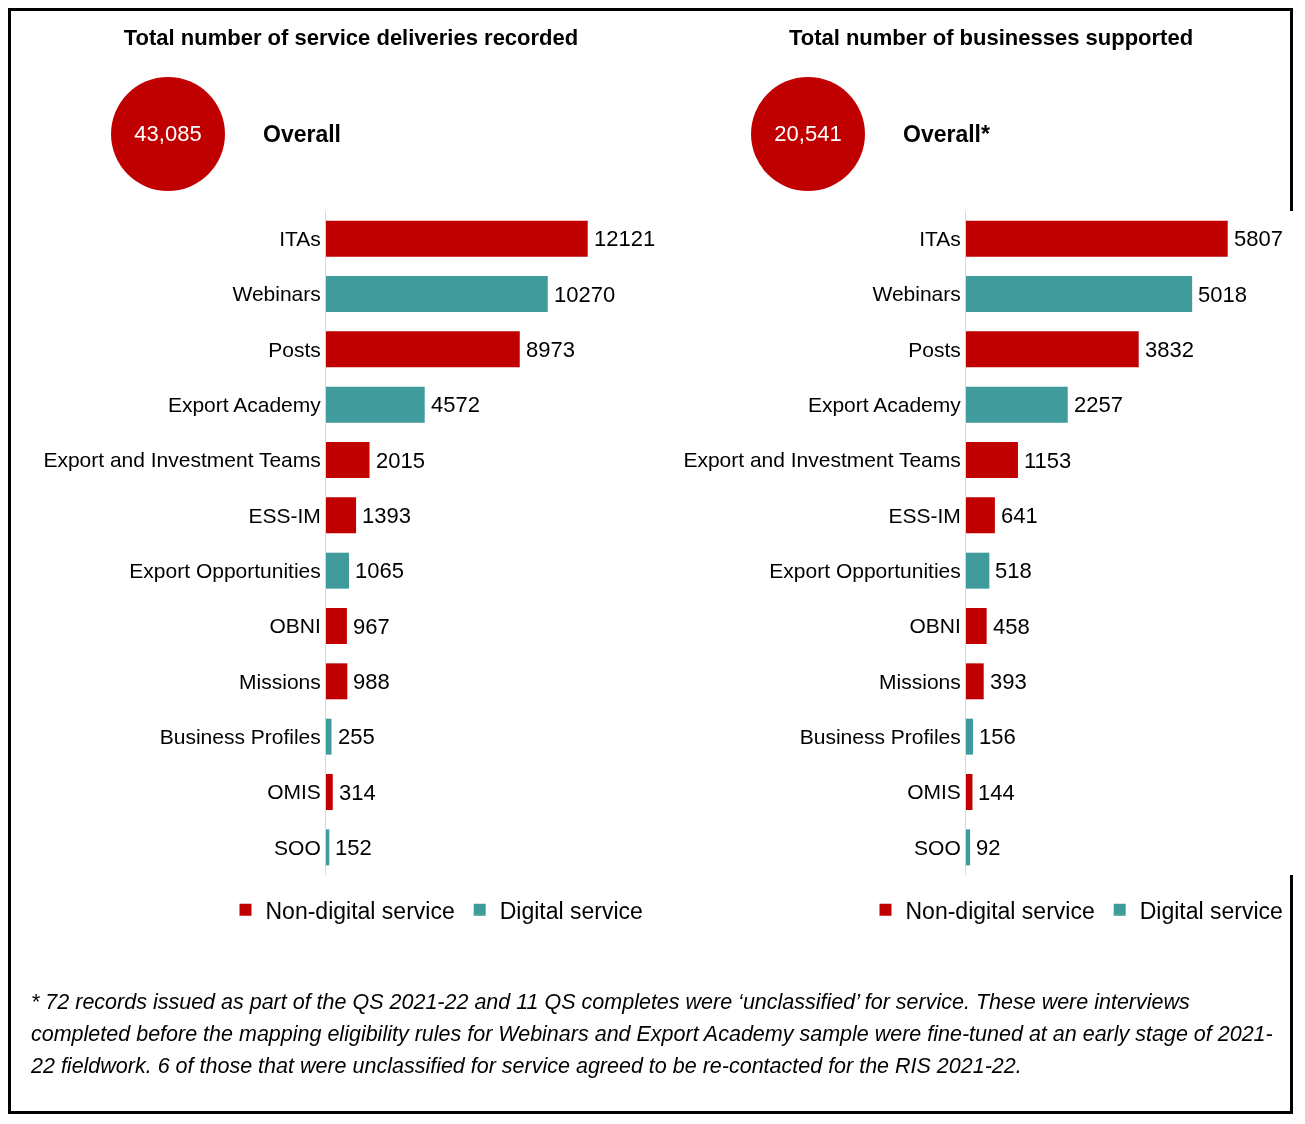 Image resolution: width=1305 pixels, height=1124 pixels. Describe the element at coordinates (946, 134) in the screenshot. I see `text: Overall*` at that location.